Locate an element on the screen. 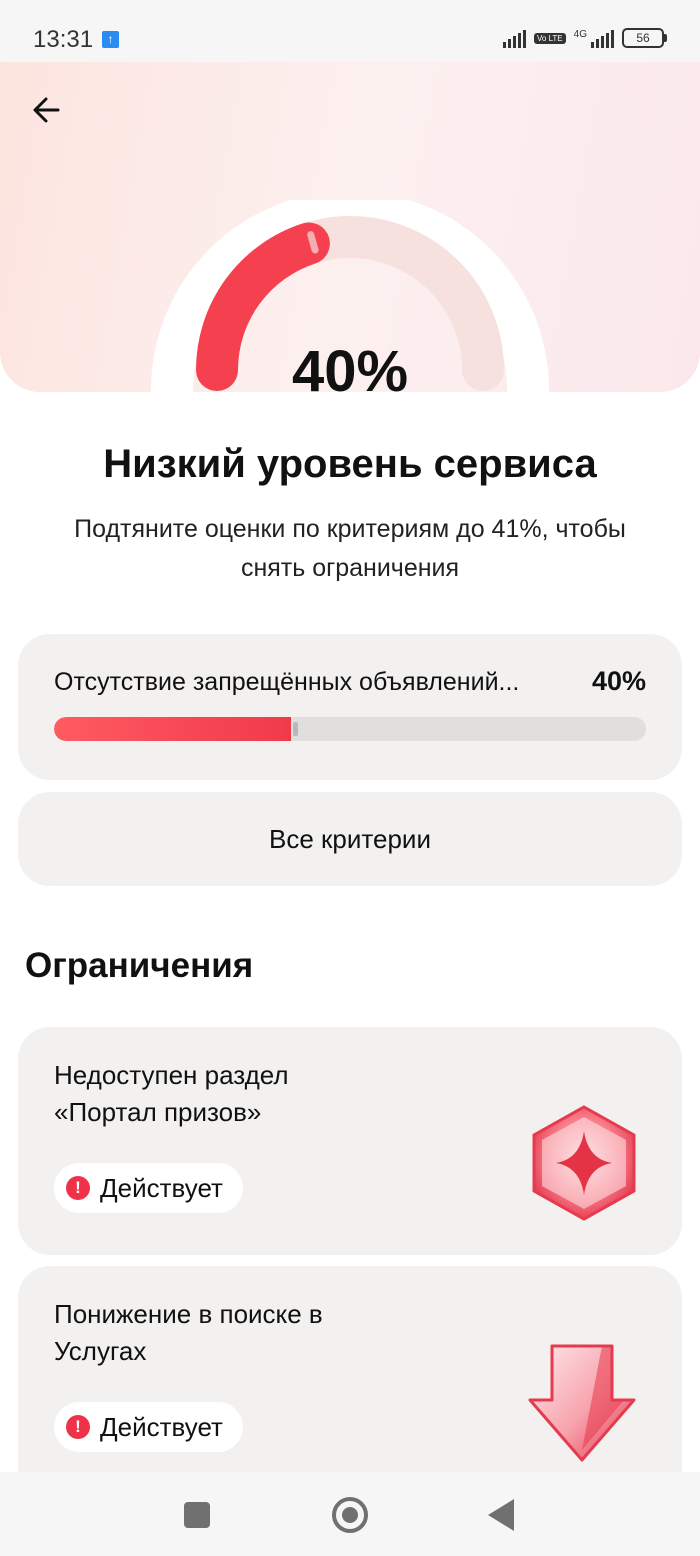  status-time: 13:31 is located at coordinates (63, 39).